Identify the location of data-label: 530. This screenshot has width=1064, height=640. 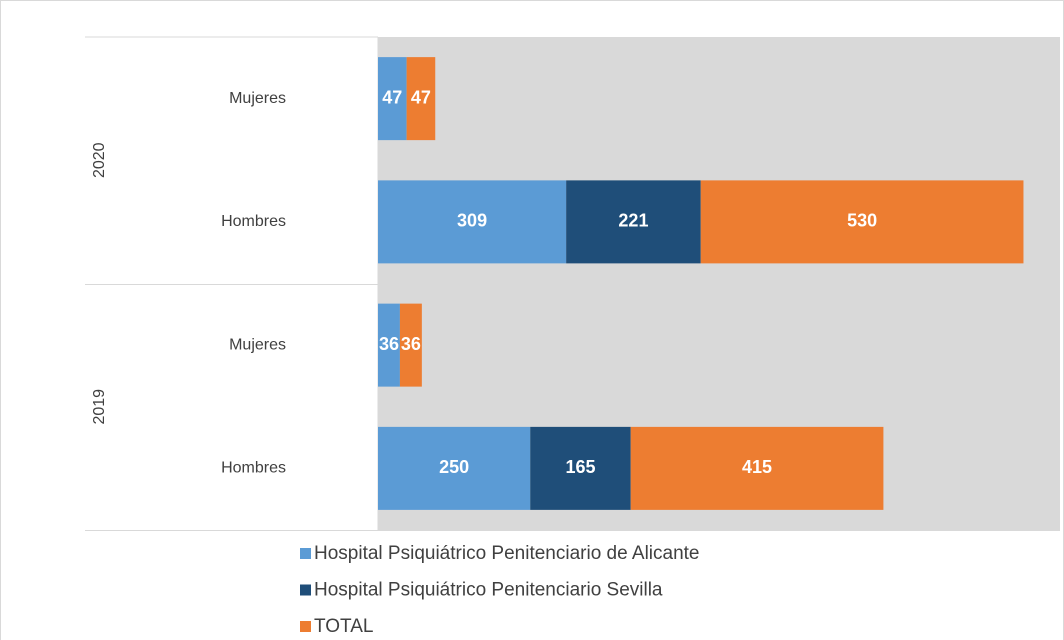
(862, 221).